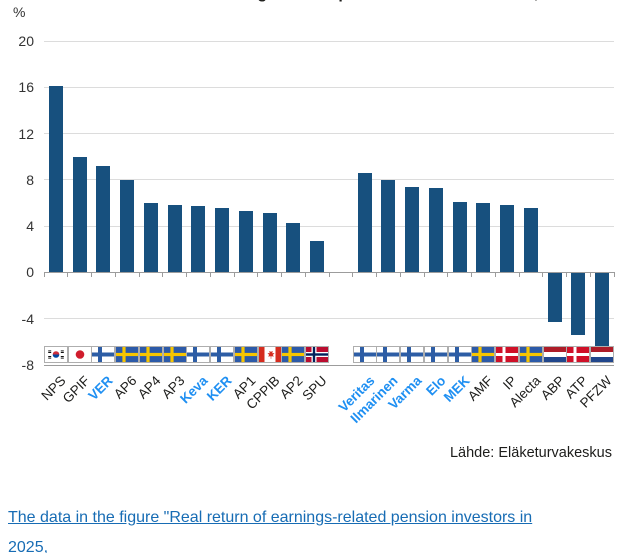  Describe the element at coordinates (30, 179) in the screenshot. I see `y-tick-label: 8` at that location.